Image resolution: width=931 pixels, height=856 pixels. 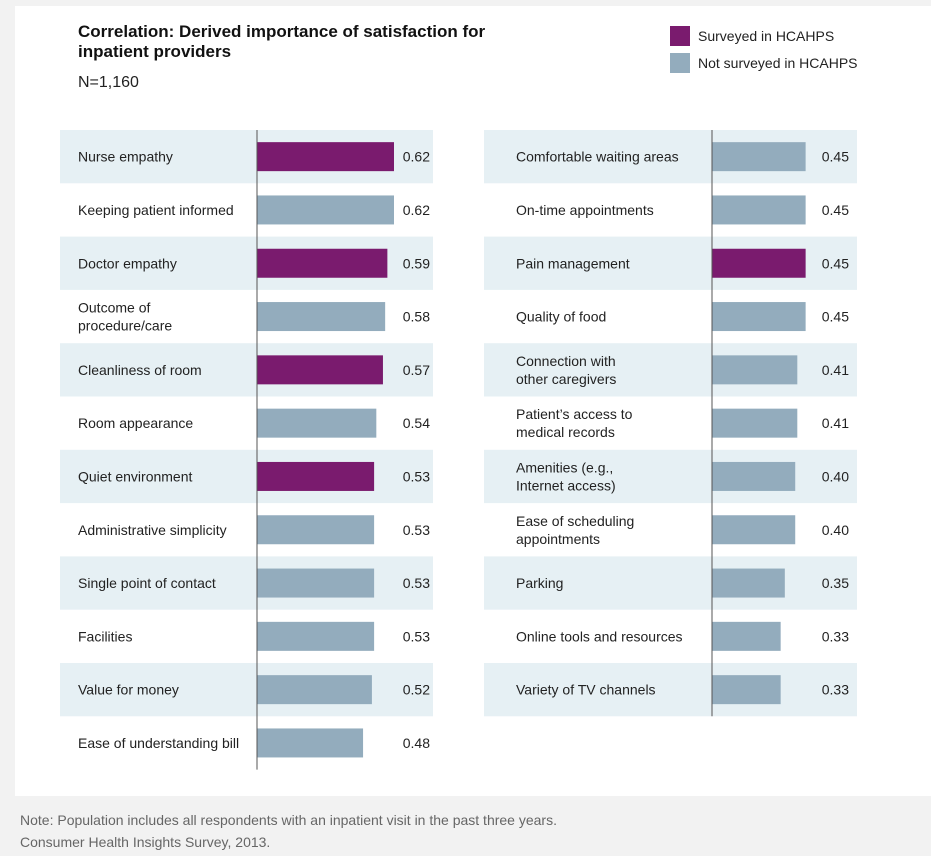 I want to click on left-category-label: Value for money, so click(x=128, y=690).